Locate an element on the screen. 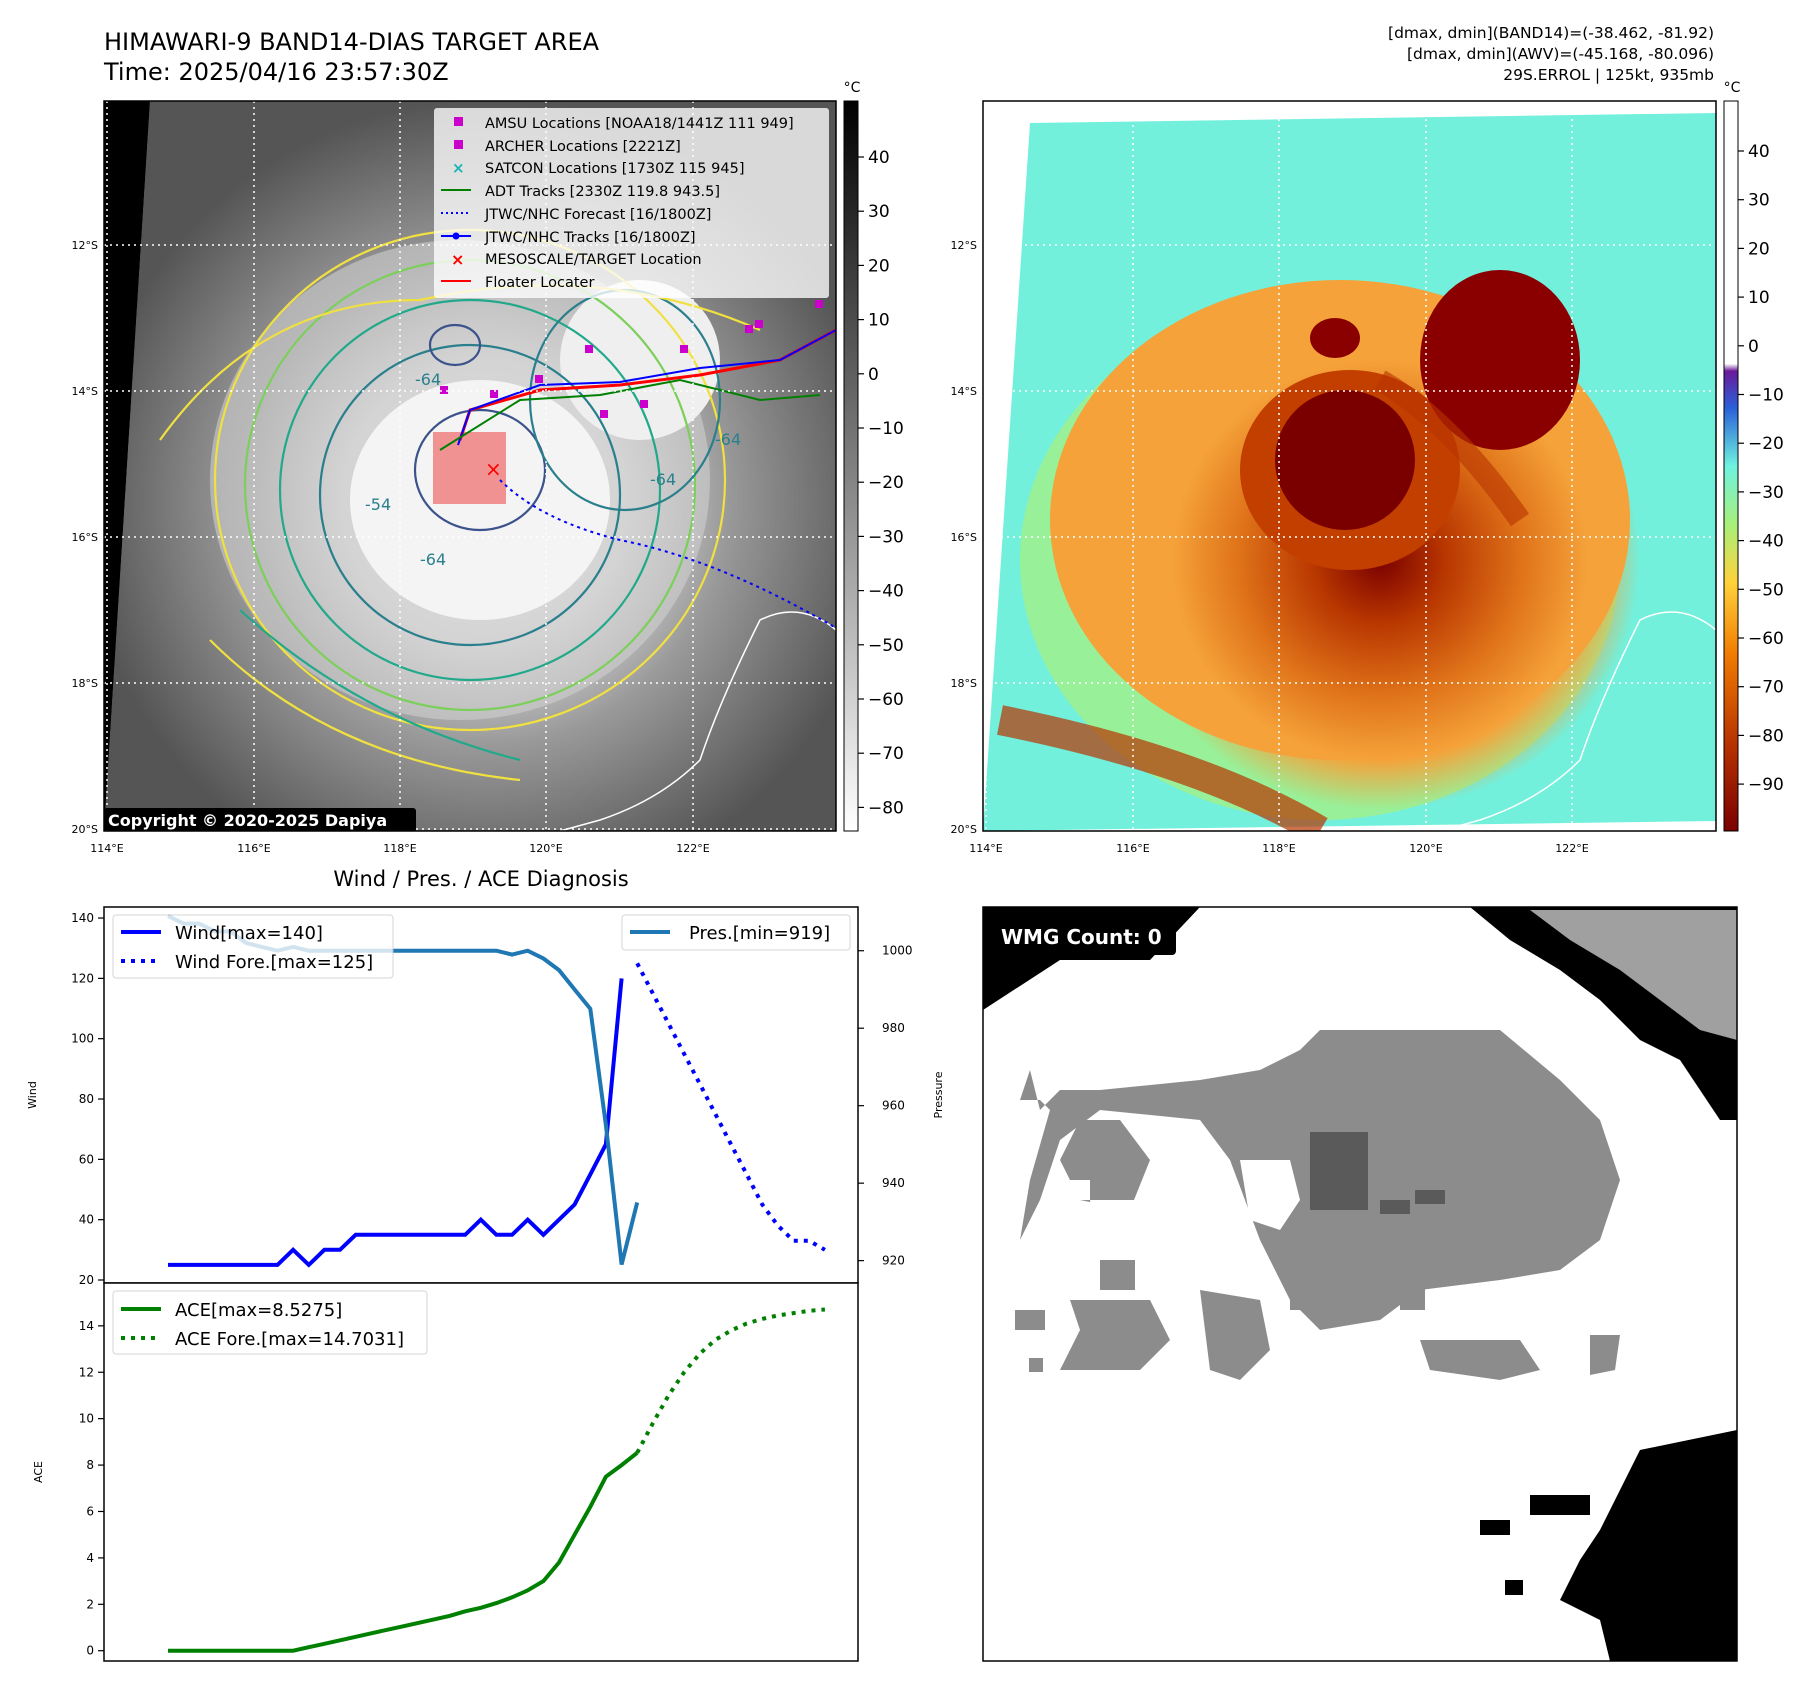 The height and width of the screenshot is (1690, 1797). copyright-badge is located at coordinates (260, 819).